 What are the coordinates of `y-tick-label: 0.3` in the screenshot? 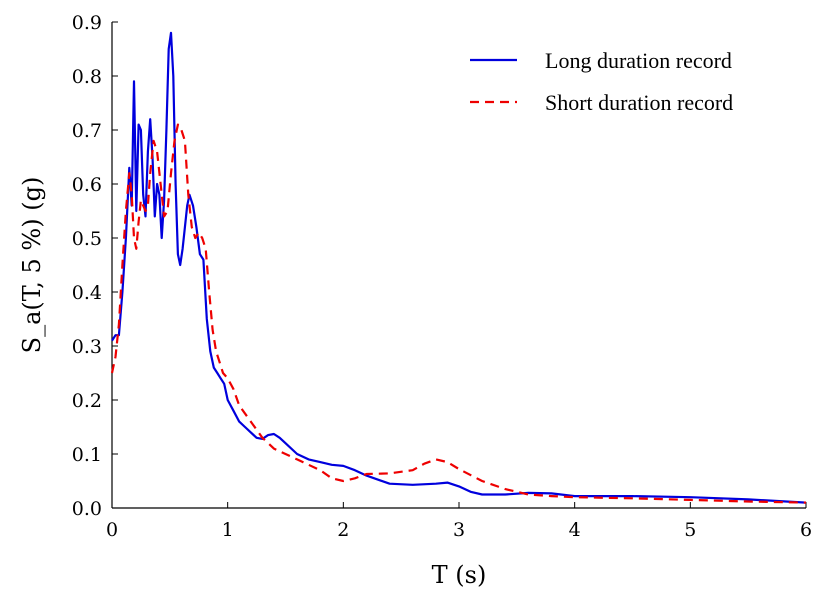 It's located at (87, 347).